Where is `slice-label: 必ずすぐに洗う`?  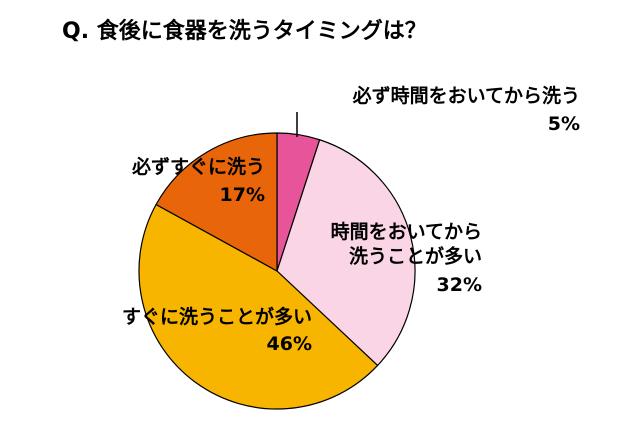
slice-label: 必ずすぐに洗う is located at coordinates (198, 166).